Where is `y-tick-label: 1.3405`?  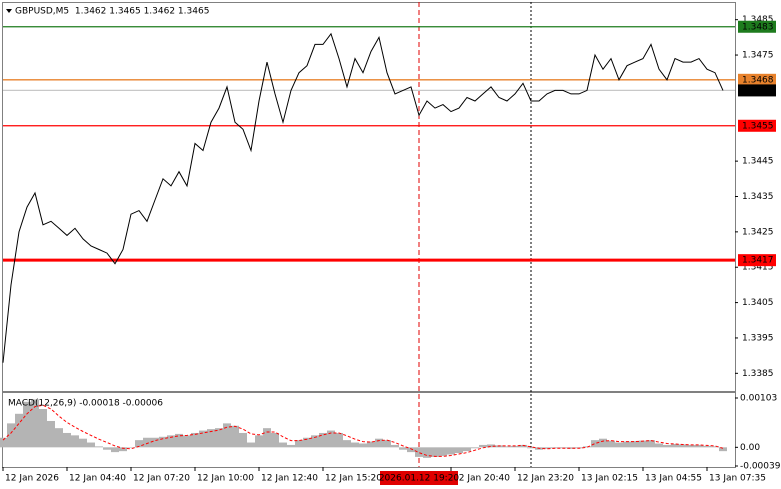
y-tick-label: 1.3405 is located at coordinates (758, 303).